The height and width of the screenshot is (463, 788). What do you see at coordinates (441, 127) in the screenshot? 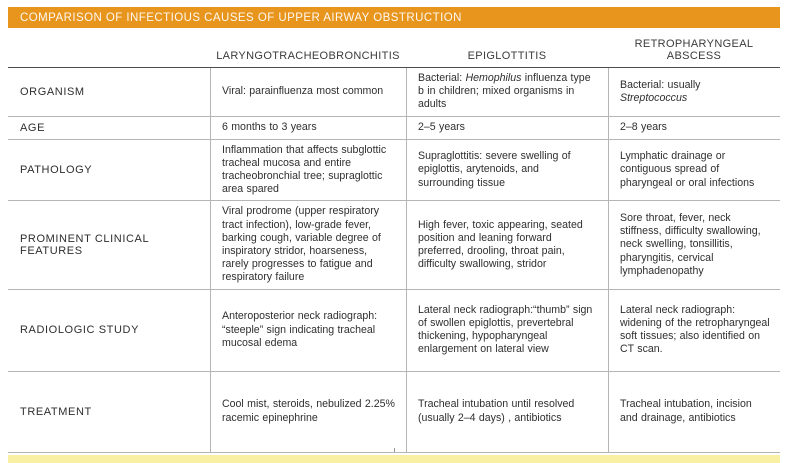
I see `cell-text: 2–5 years` at bounding box center [441, 127].